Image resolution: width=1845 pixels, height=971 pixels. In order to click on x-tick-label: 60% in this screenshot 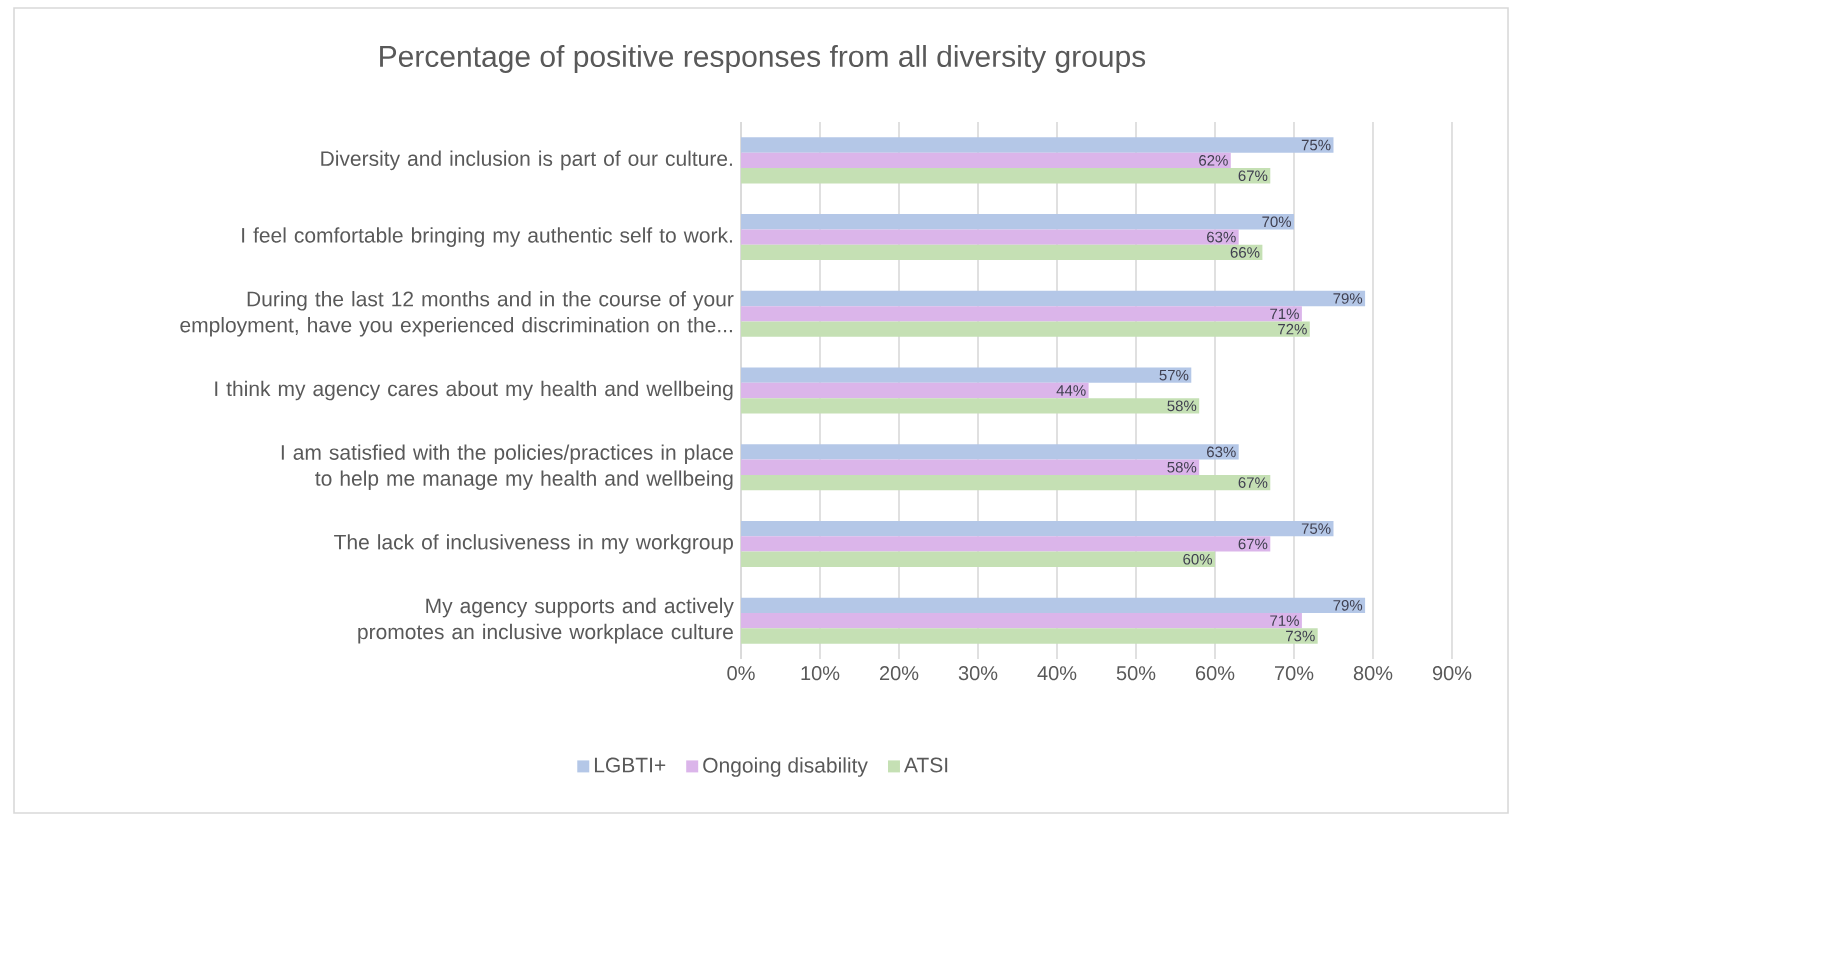, I will do `click(1215, 673)`.